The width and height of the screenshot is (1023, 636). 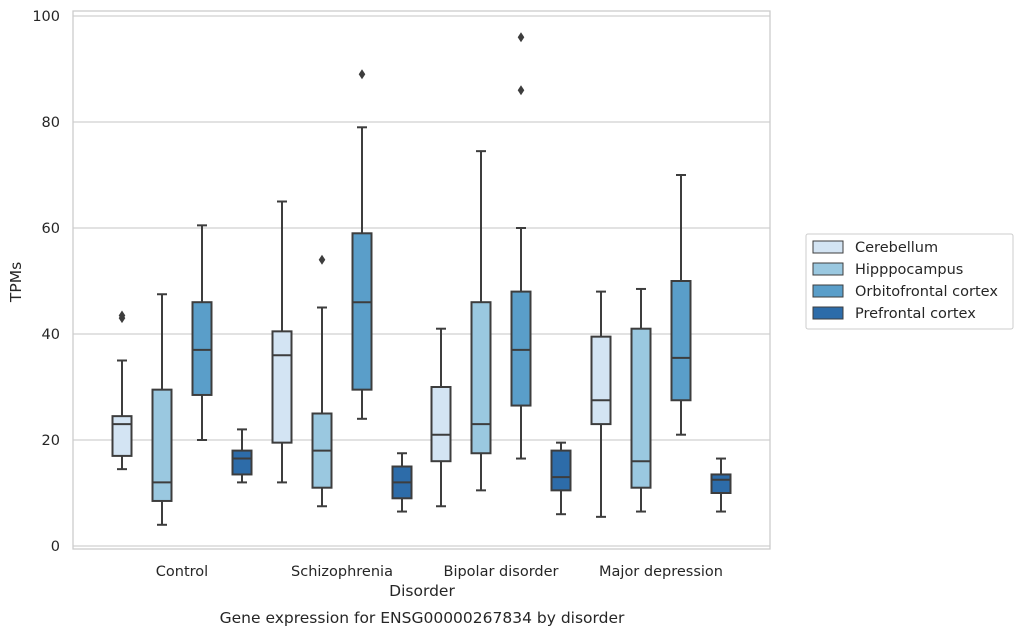 I want to click on legend-frame, so click(x=909, y=281).